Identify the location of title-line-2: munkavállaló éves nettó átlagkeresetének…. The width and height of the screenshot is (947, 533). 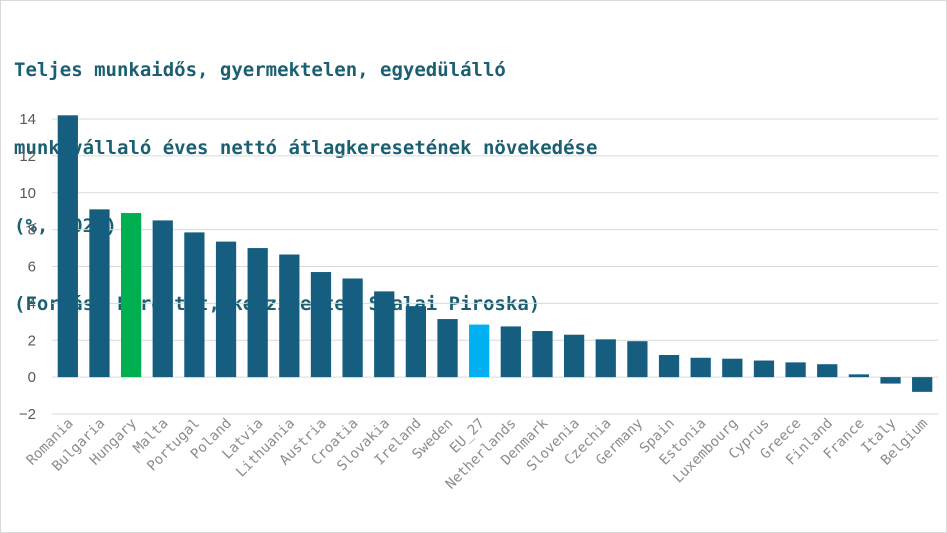
(306, 148).